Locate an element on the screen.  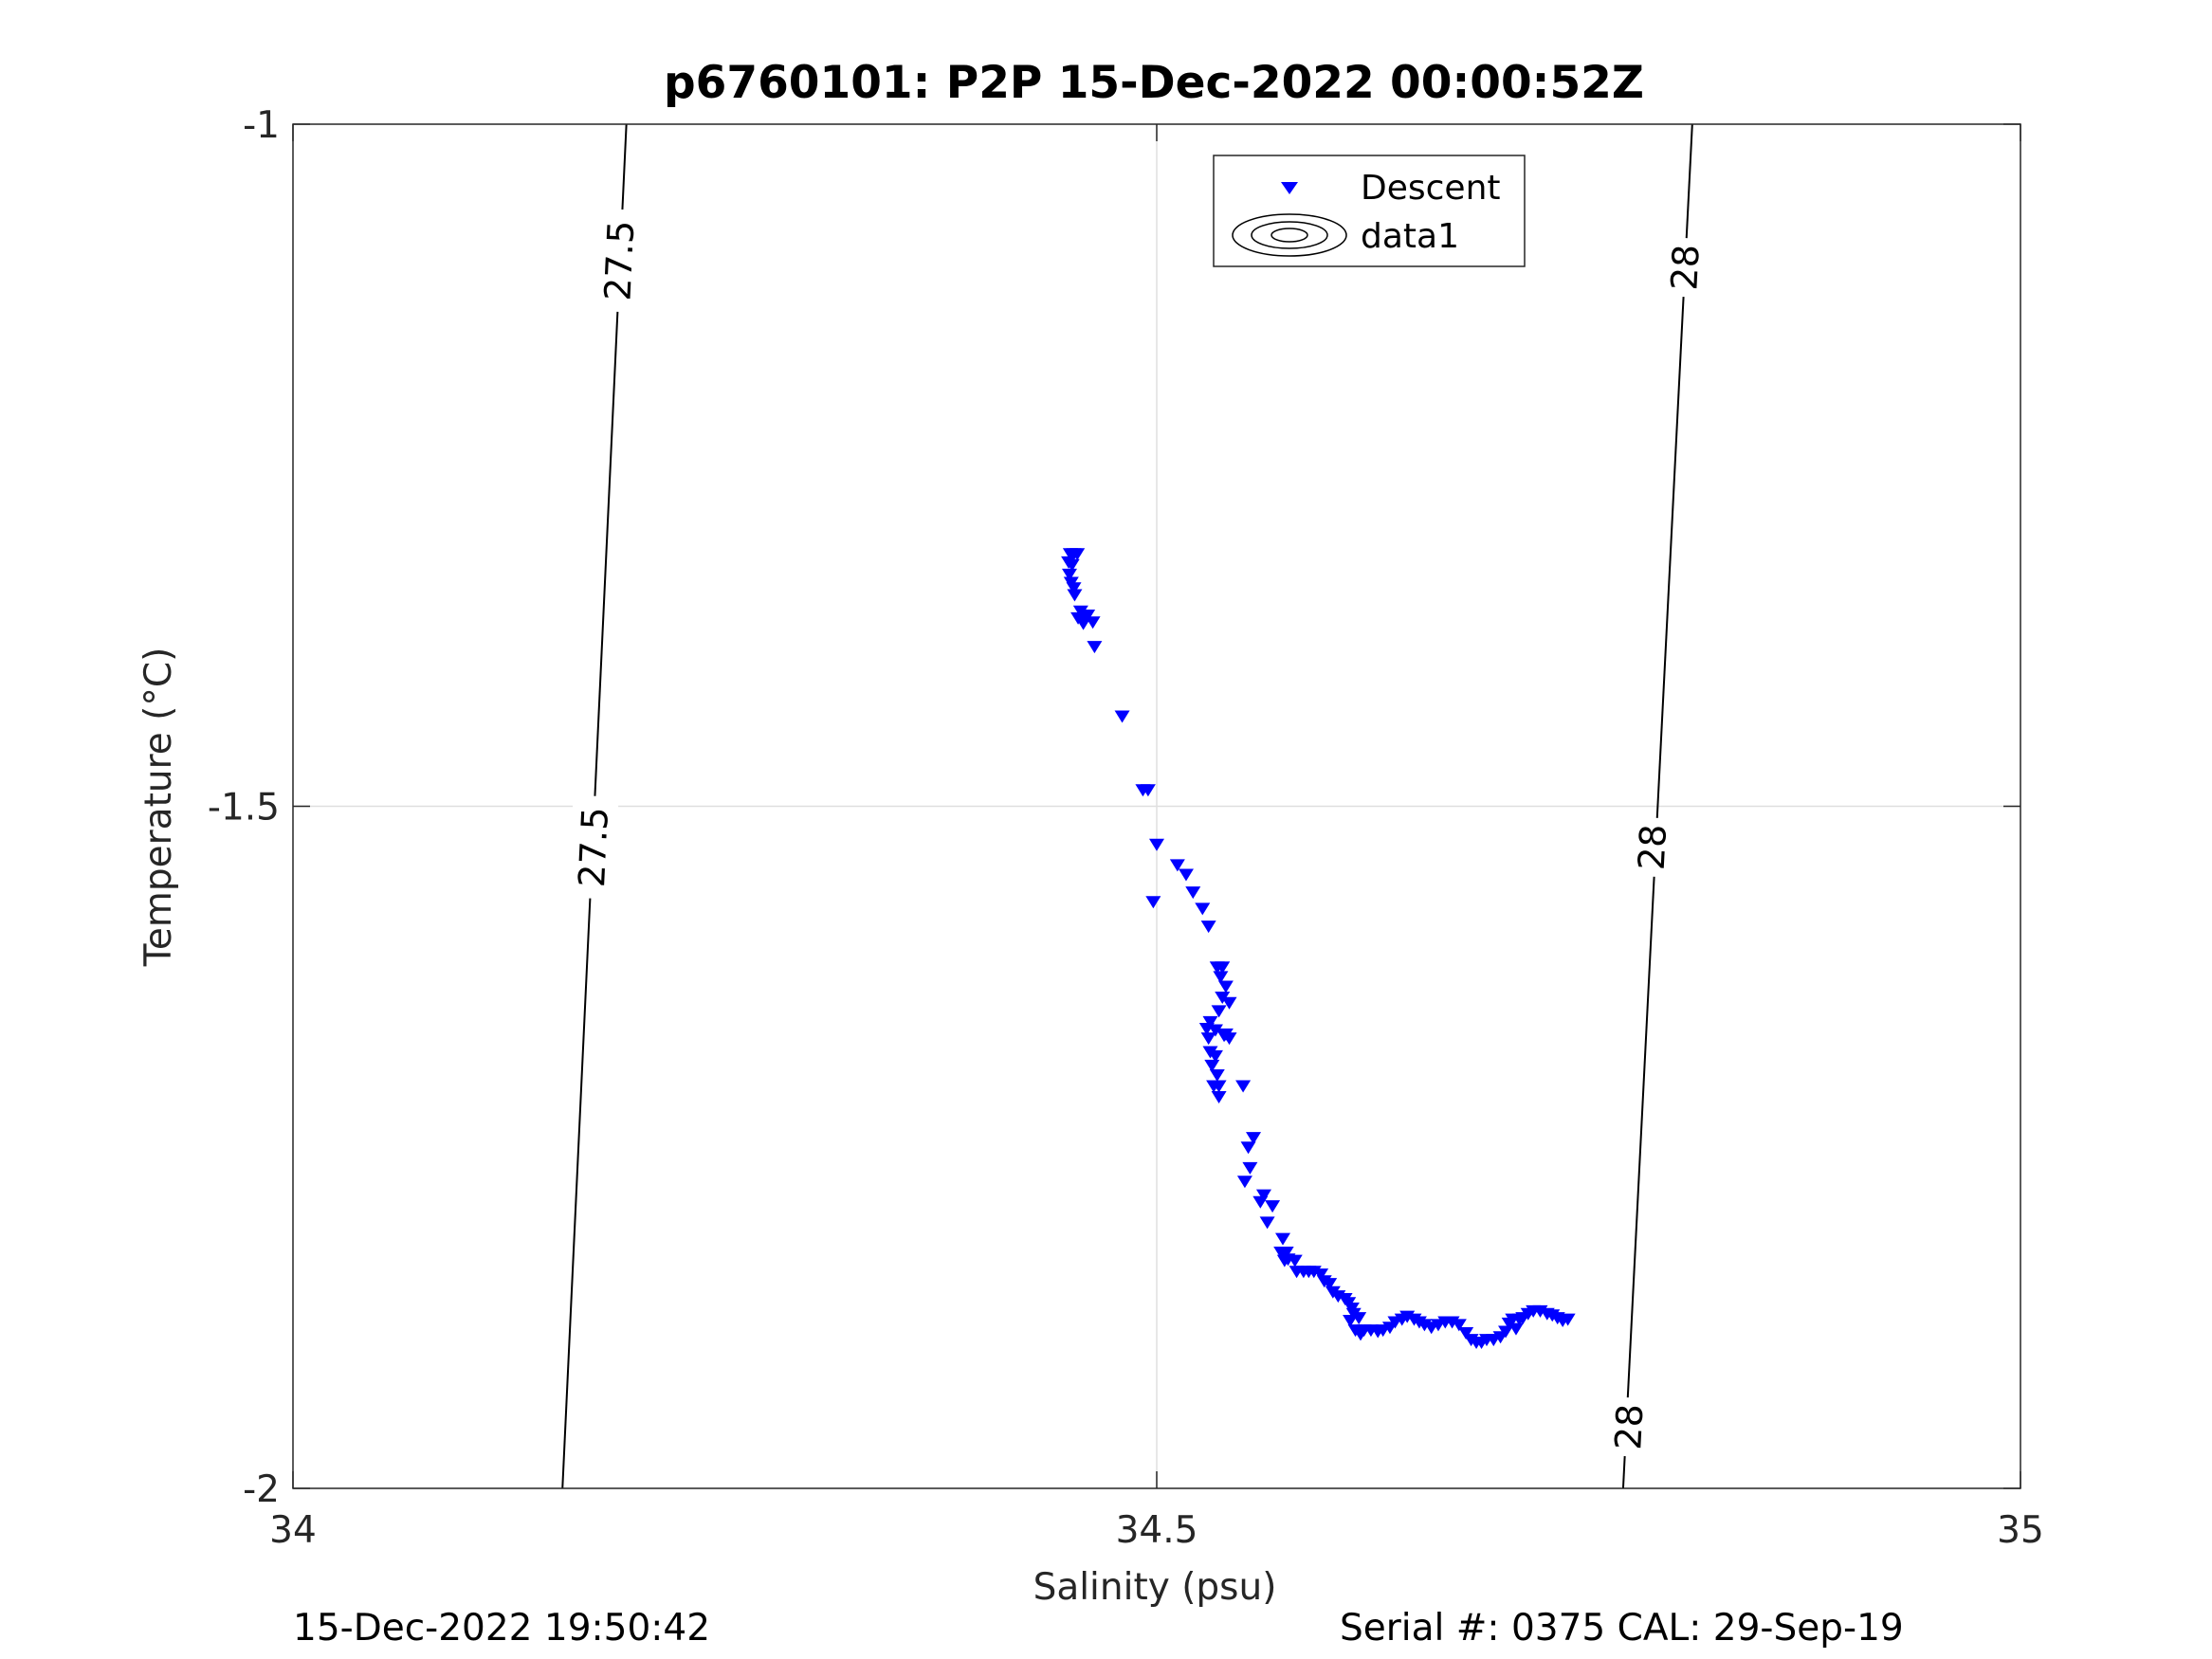
x-tick-label: 34.5 is located at coordinates (1157, 1530).